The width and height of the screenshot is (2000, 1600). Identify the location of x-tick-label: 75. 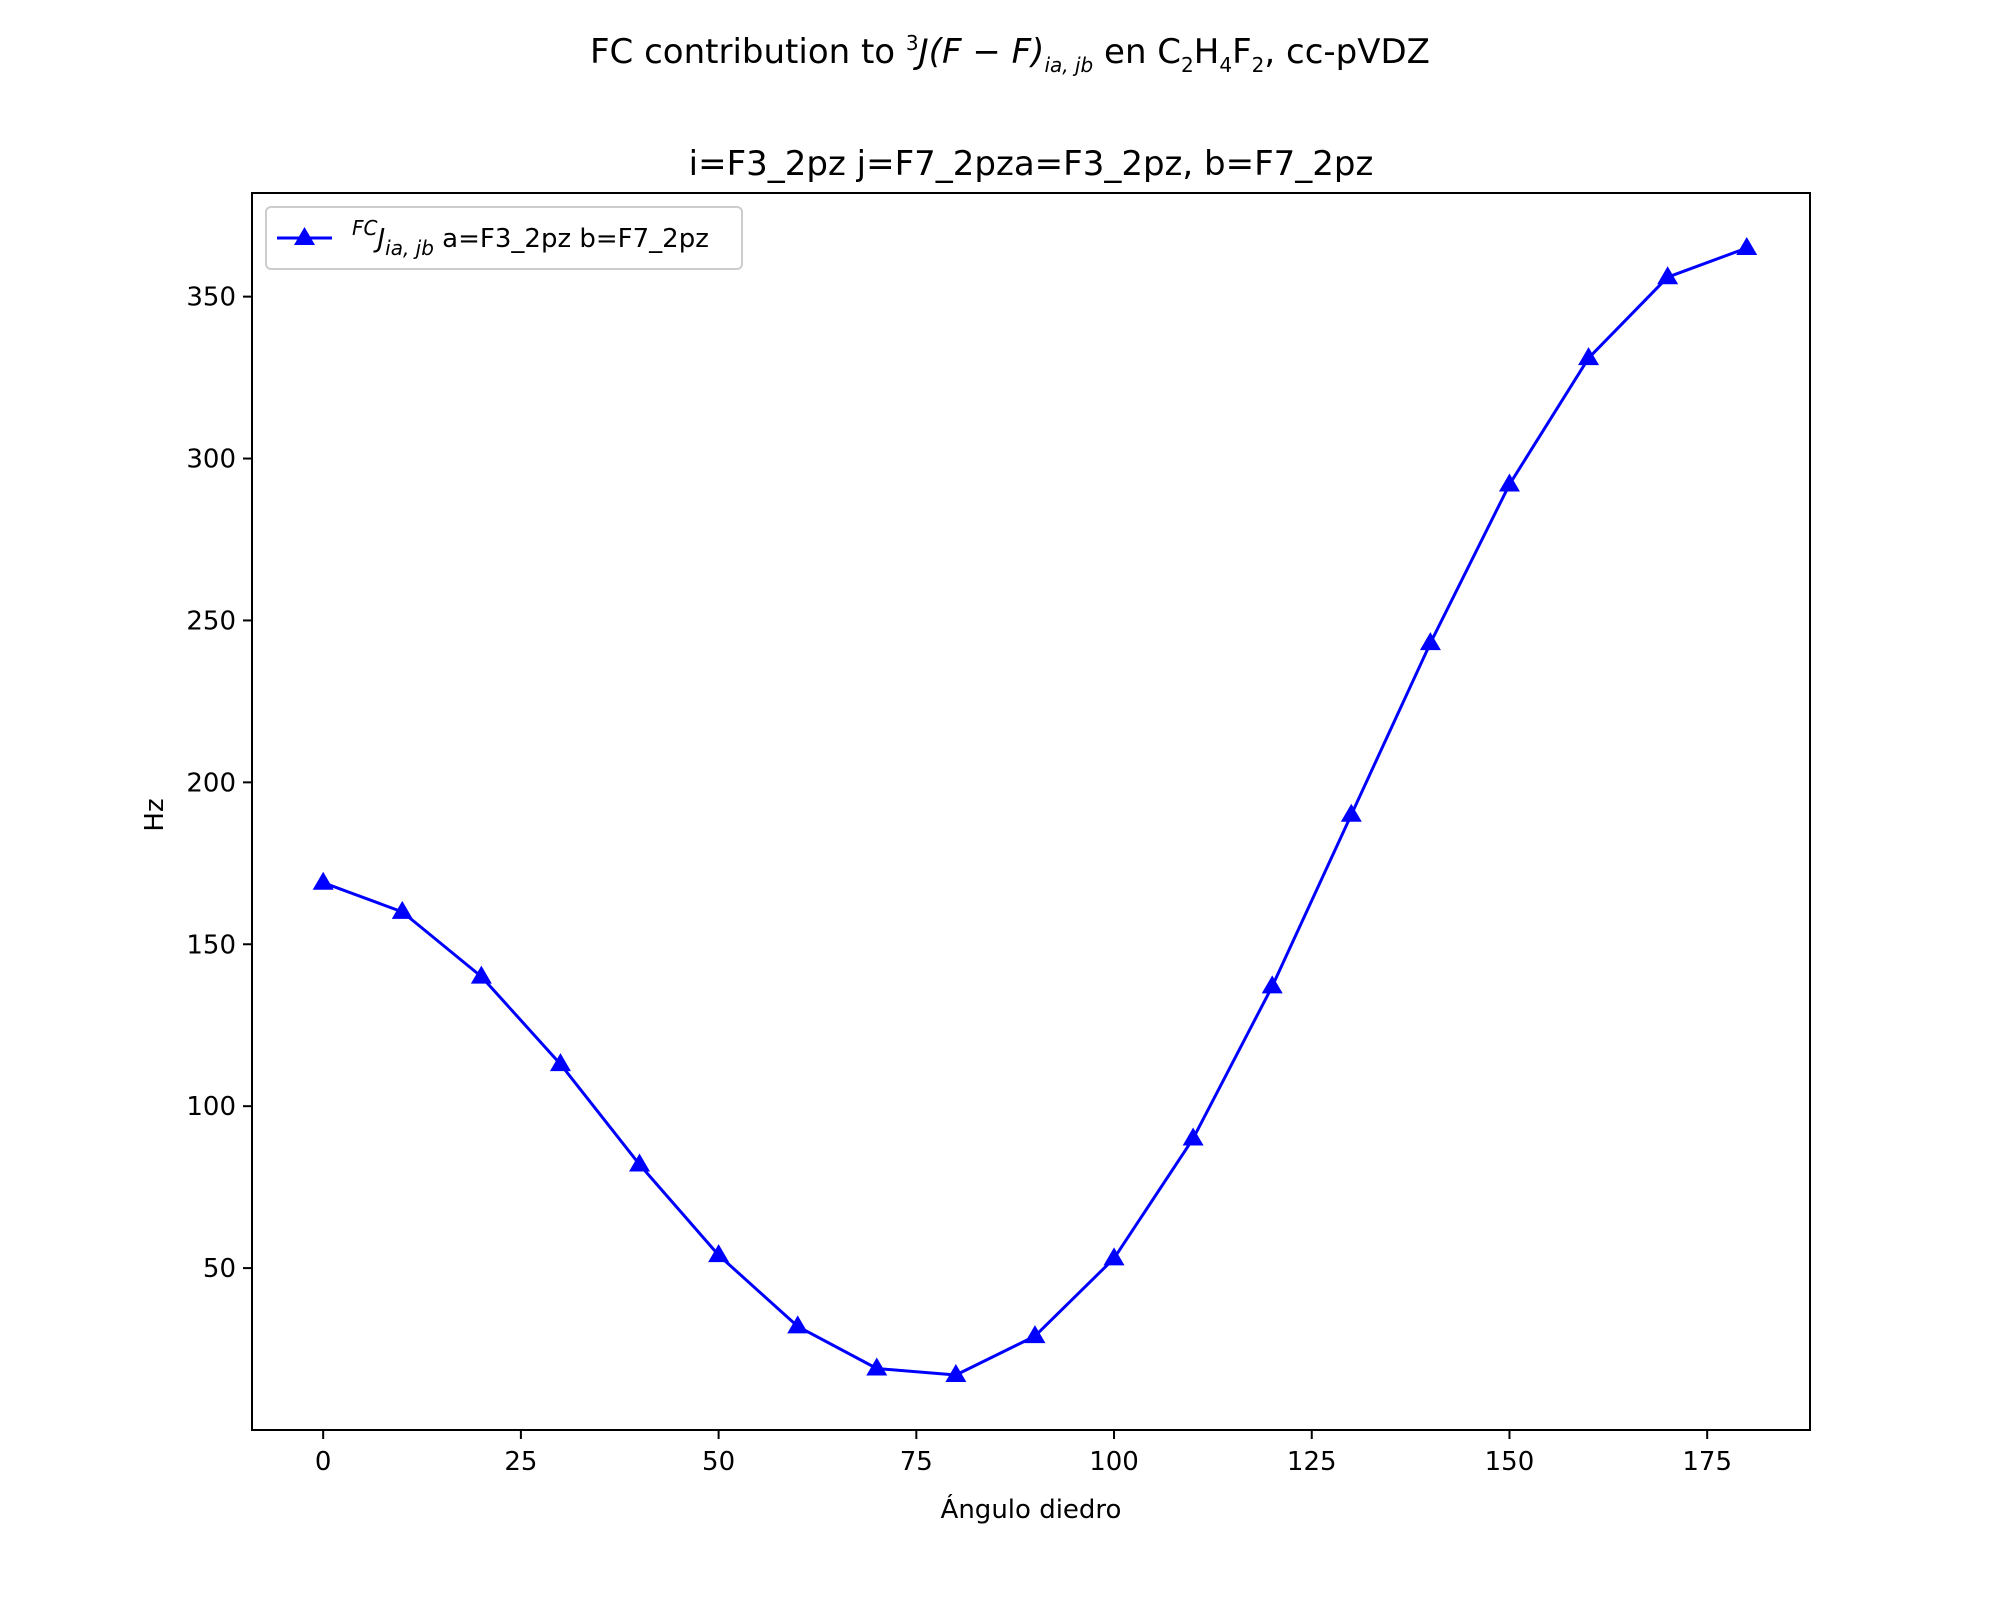
(916, 1462).